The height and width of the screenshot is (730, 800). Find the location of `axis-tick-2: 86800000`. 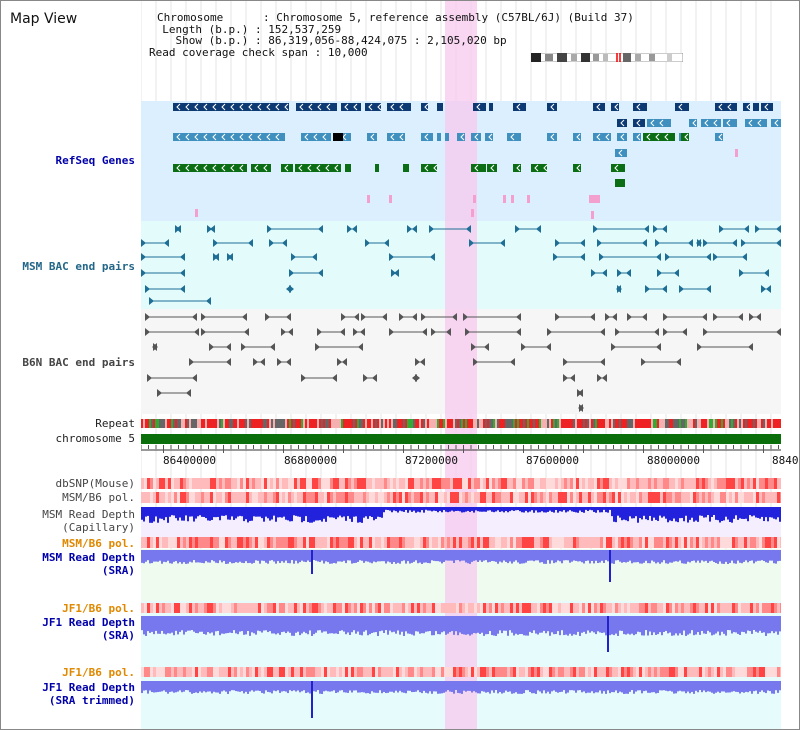

axis-tick-2: 86800000 is located at coordinates (310, 460).